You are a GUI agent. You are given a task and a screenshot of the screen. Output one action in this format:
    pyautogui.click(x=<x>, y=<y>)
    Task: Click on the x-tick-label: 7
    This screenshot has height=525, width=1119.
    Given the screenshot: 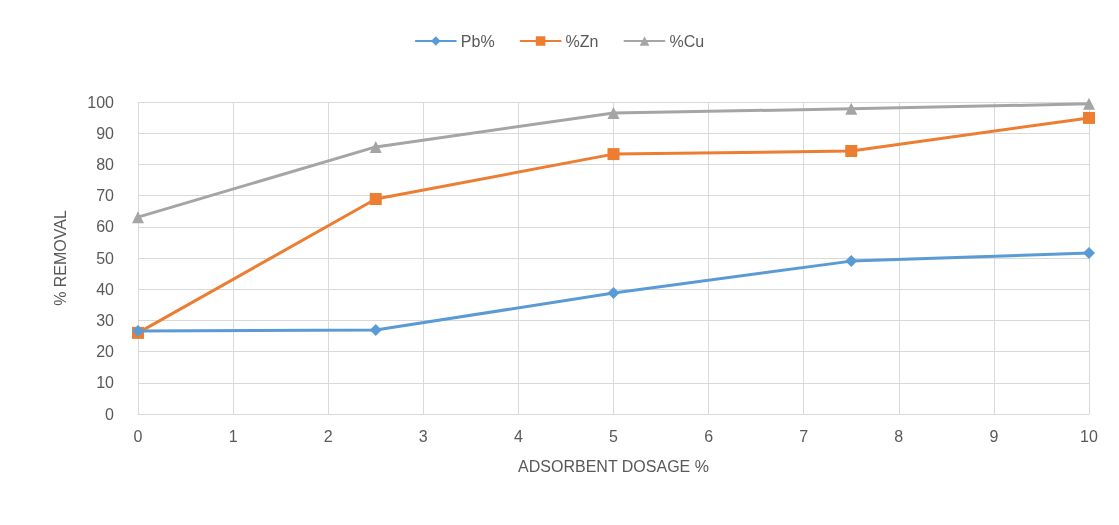 What is the action you would take?
    pyautogui.click(x=804, y=436)
    